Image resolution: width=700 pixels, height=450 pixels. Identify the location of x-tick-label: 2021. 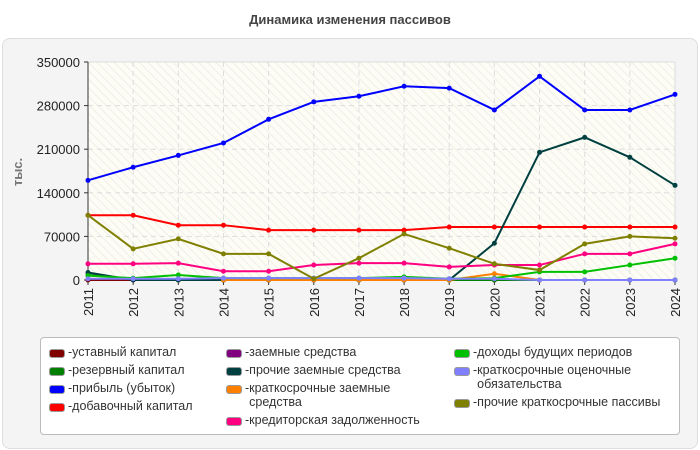
(540, 302).